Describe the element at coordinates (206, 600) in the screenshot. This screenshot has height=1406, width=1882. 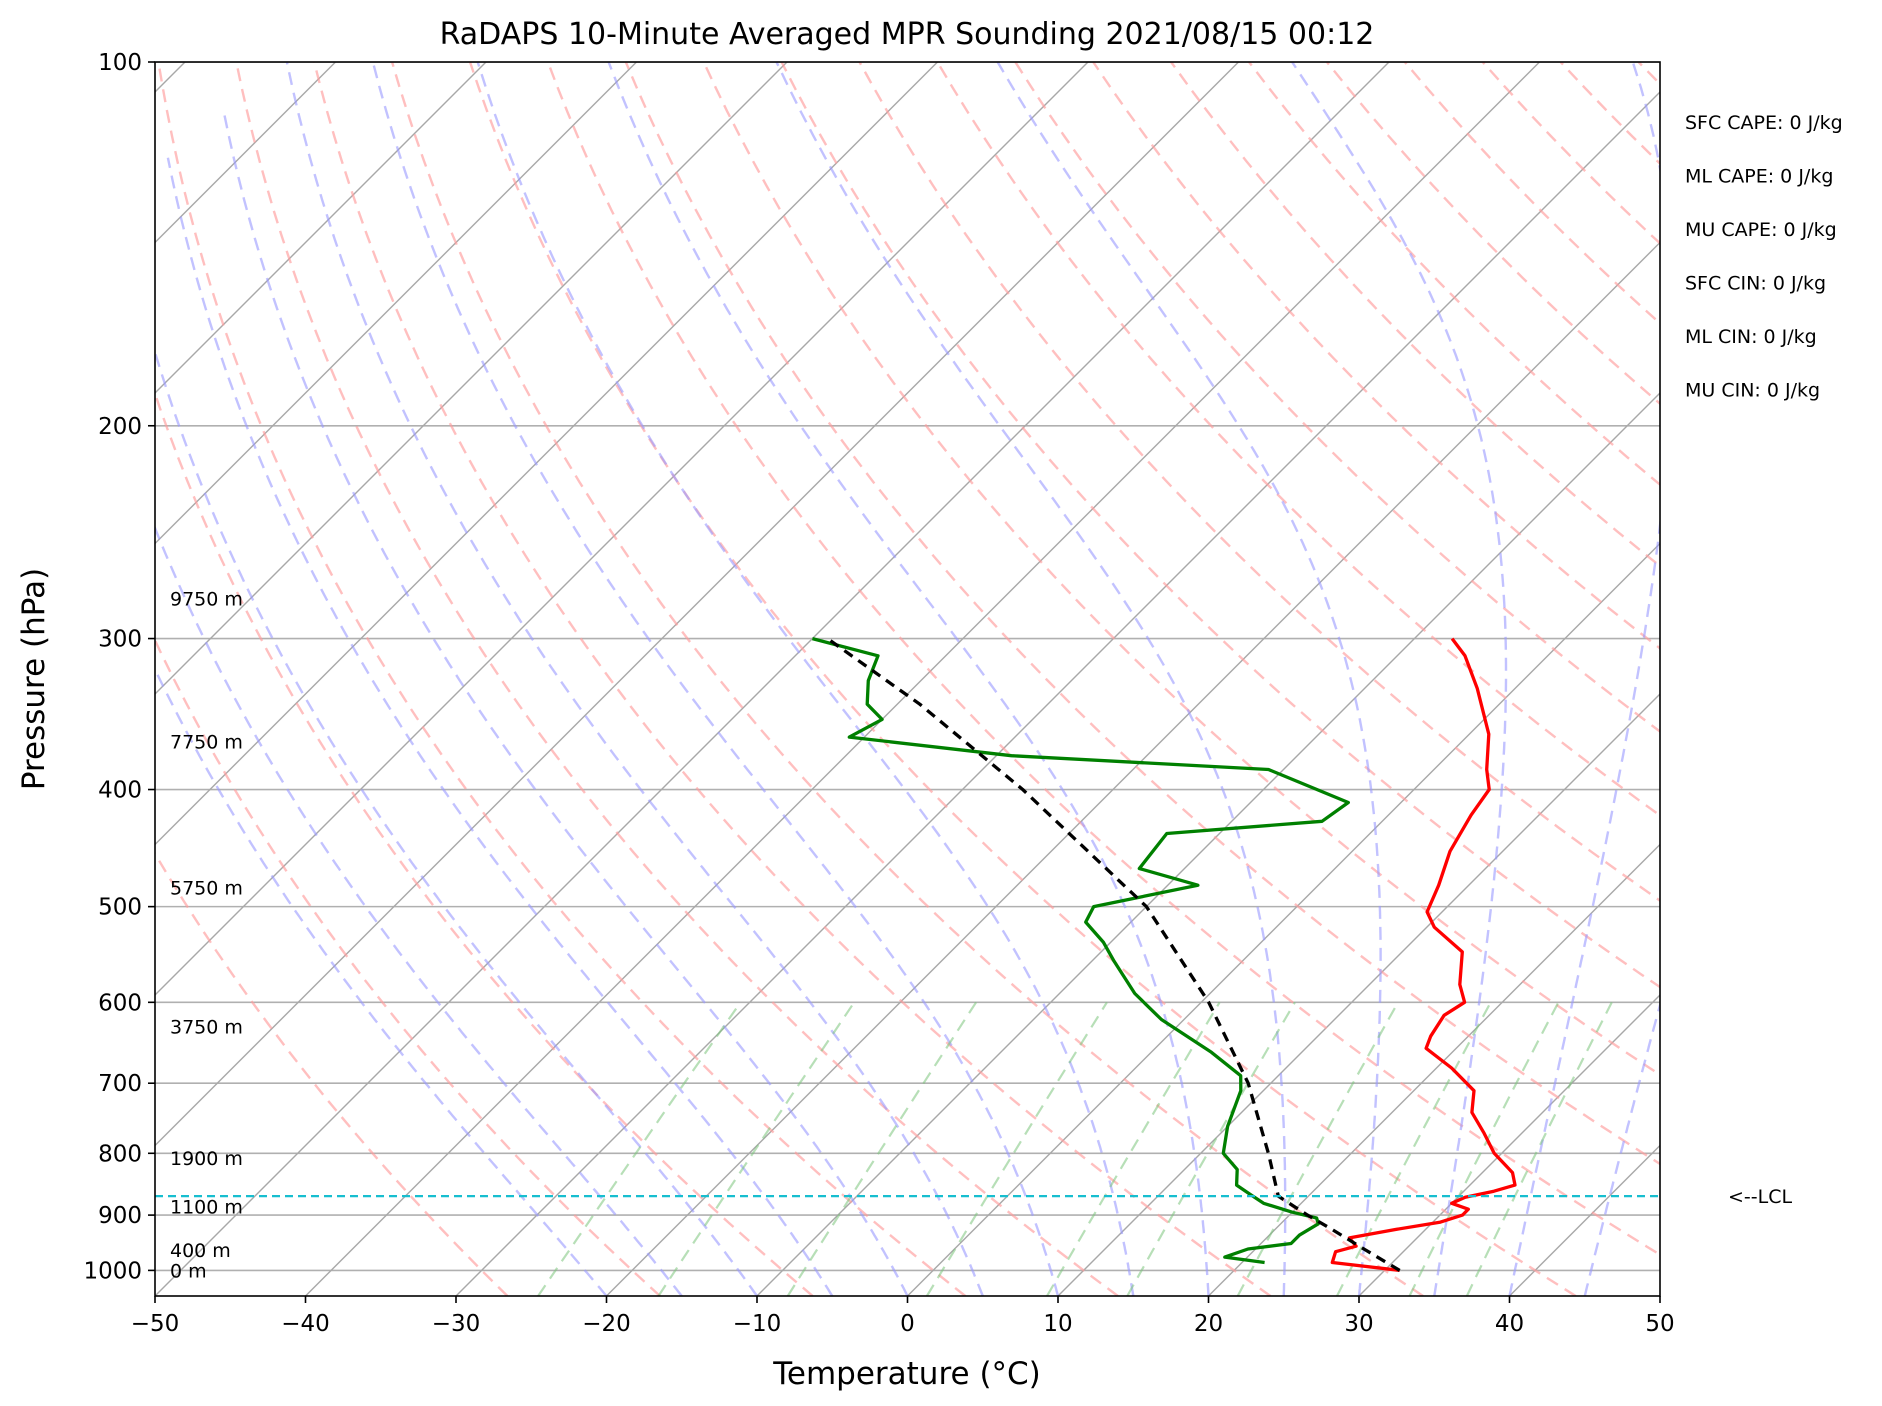
I see `height-label: 9750 m` at that location.